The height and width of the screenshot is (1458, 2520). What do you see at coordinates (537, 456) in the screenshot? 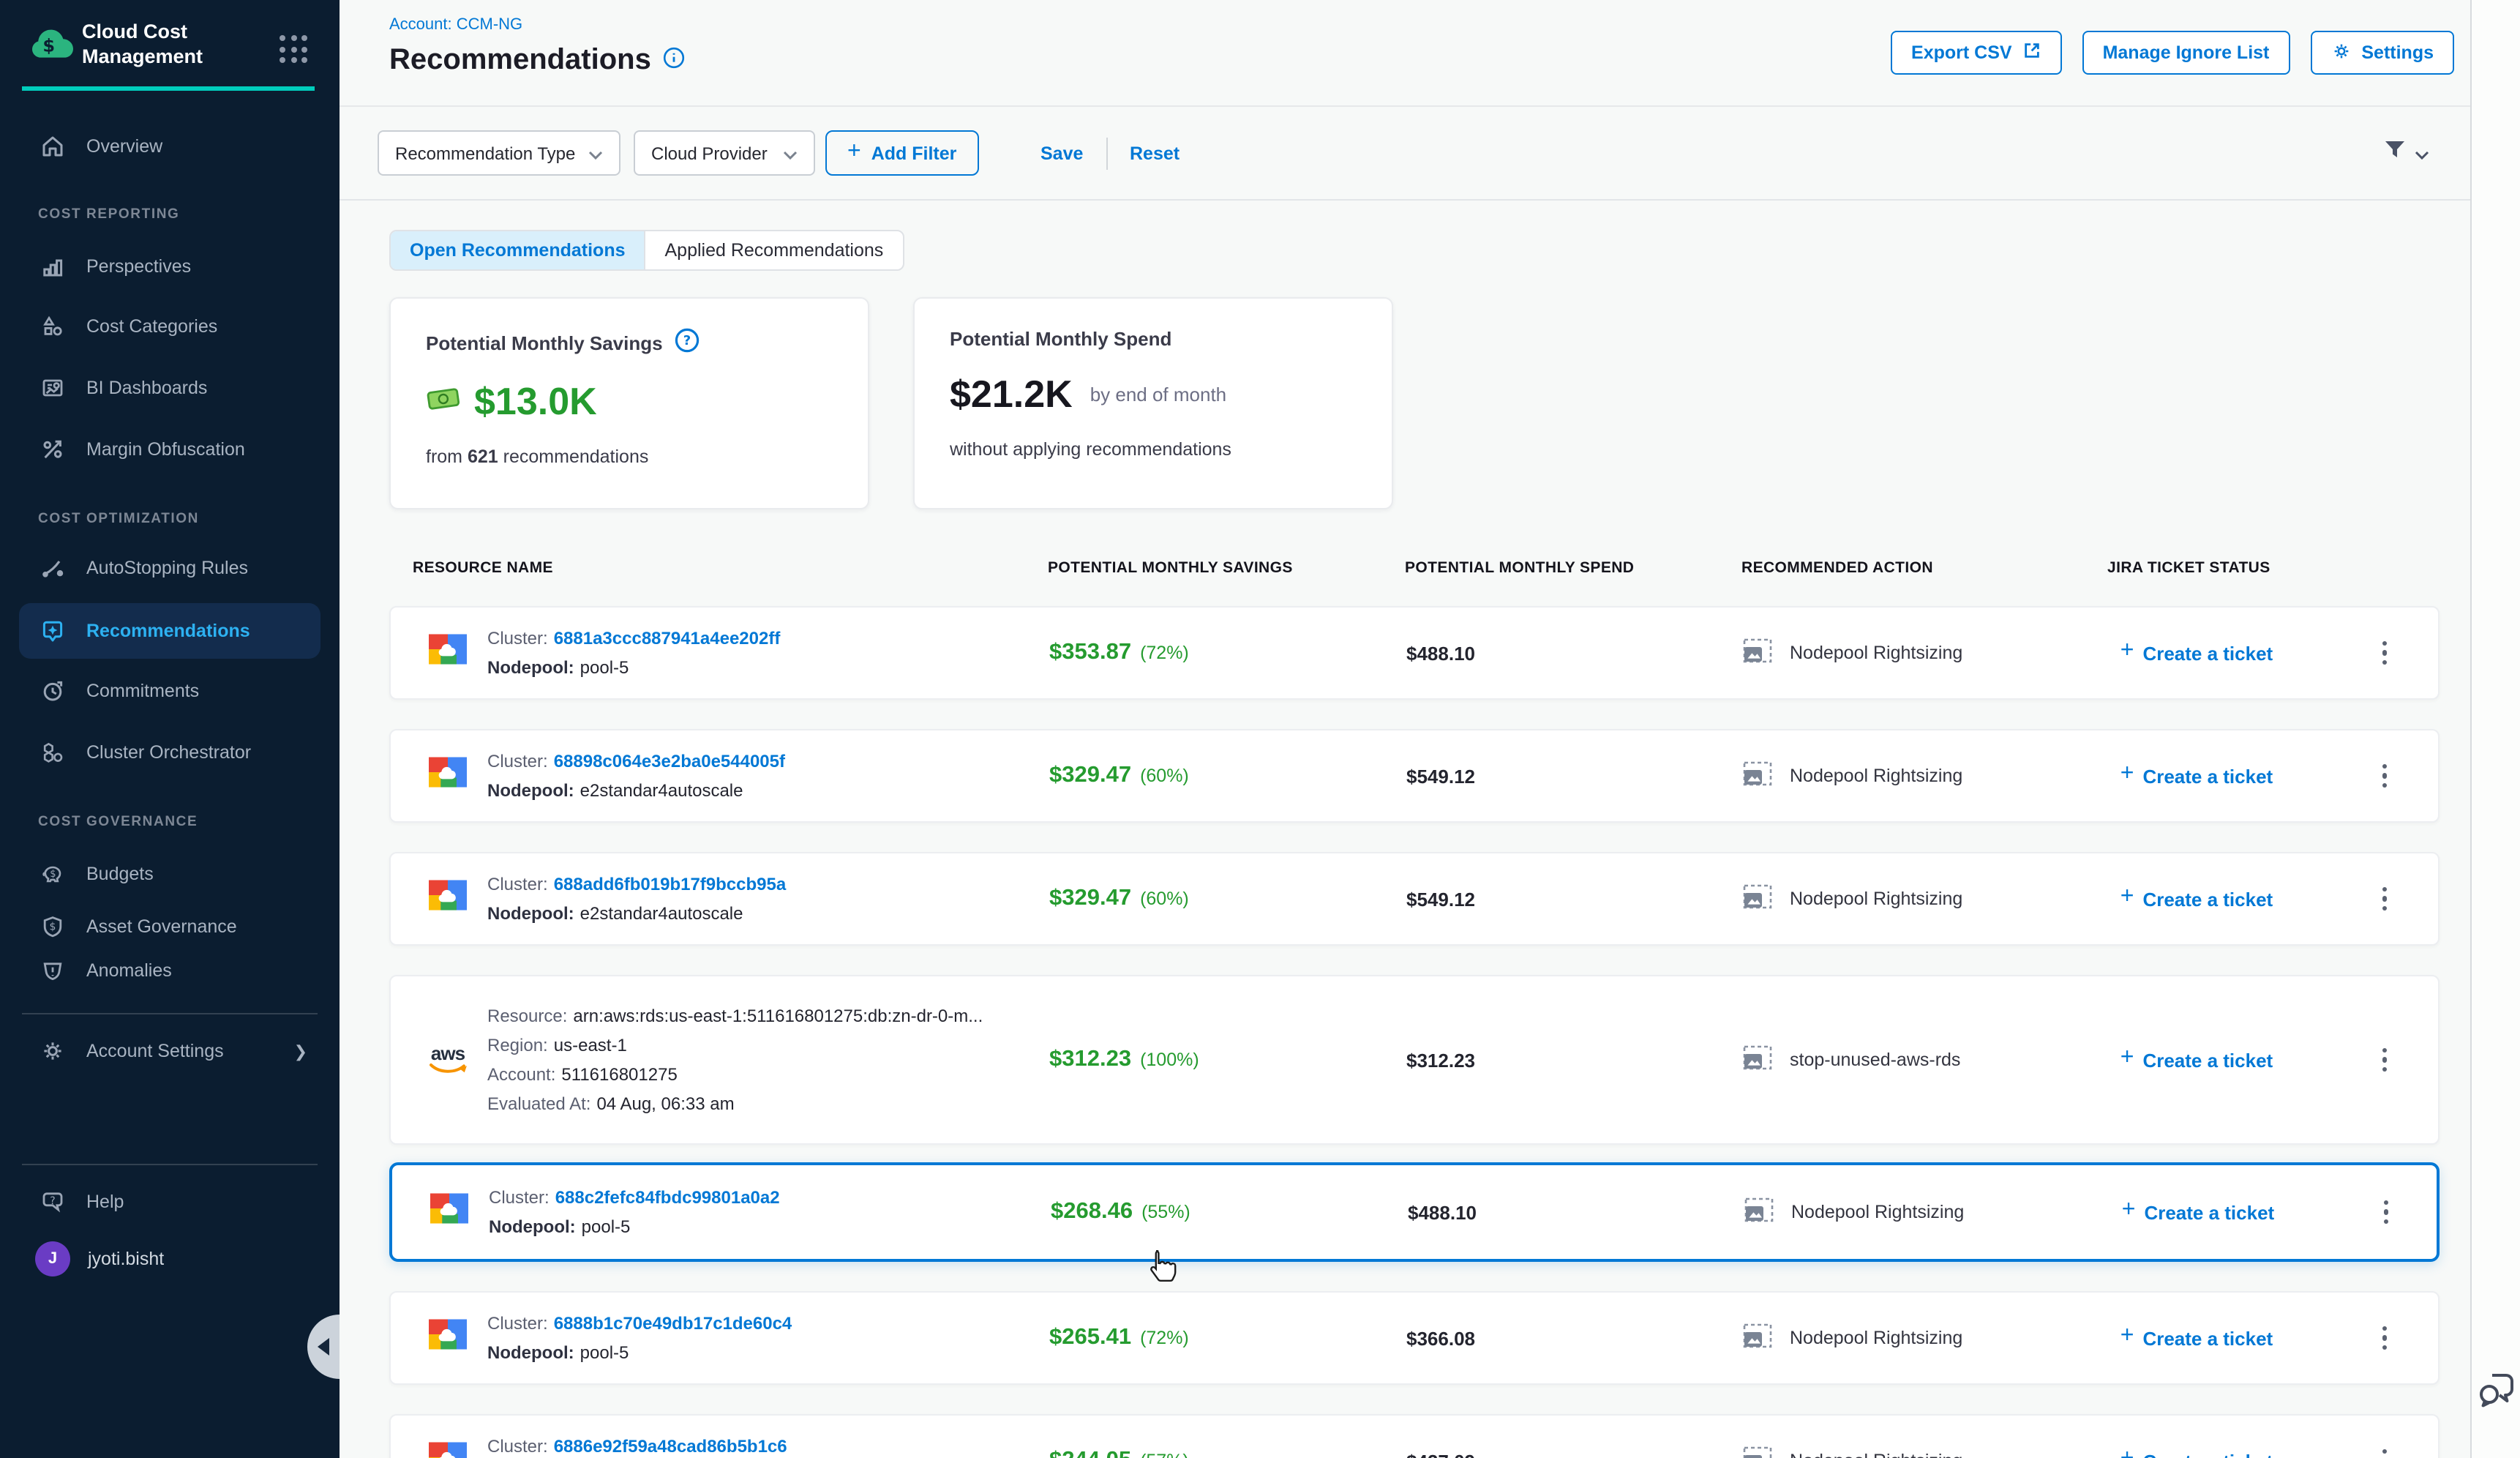
I see `savings-subtitle: from 621 recommendations` at bounding box center [537, 456].